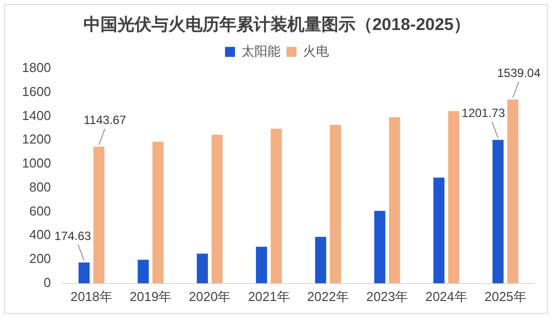  What do you see at coordinates (36, 163) in the screenshot?
I see `y-tick-label: 1000` at bounding box center [36, 163].